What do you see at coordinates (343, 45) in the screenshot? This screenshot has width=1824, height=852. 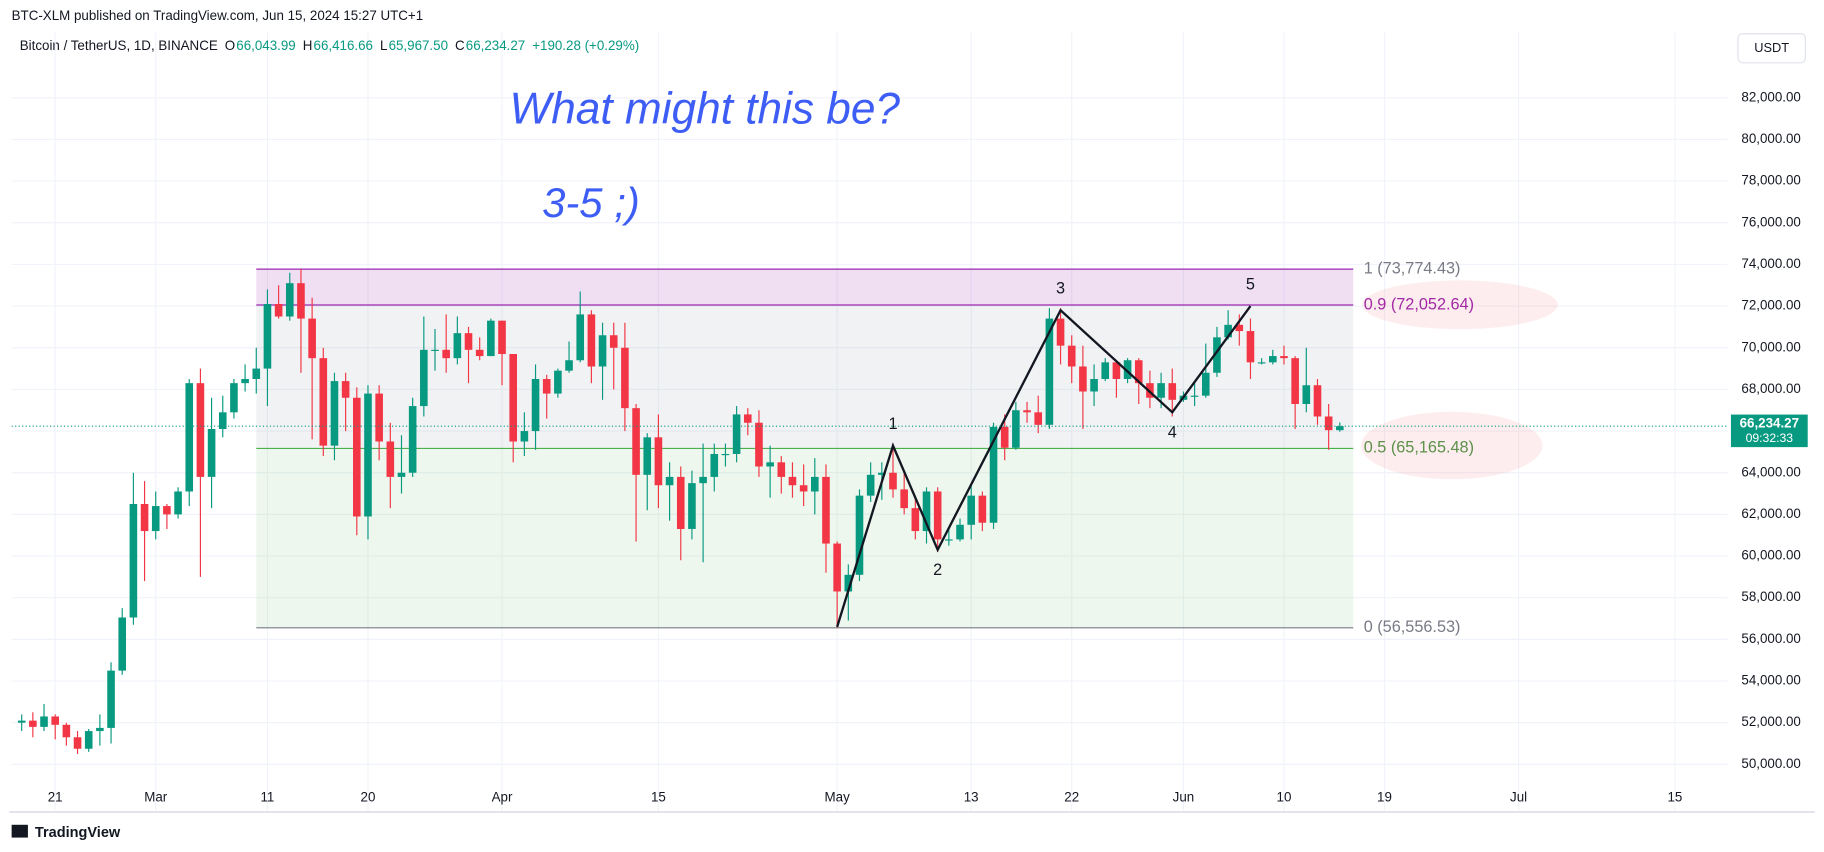 I see `ohlc-value: 66,416.66` at bounding box center [343, 45].